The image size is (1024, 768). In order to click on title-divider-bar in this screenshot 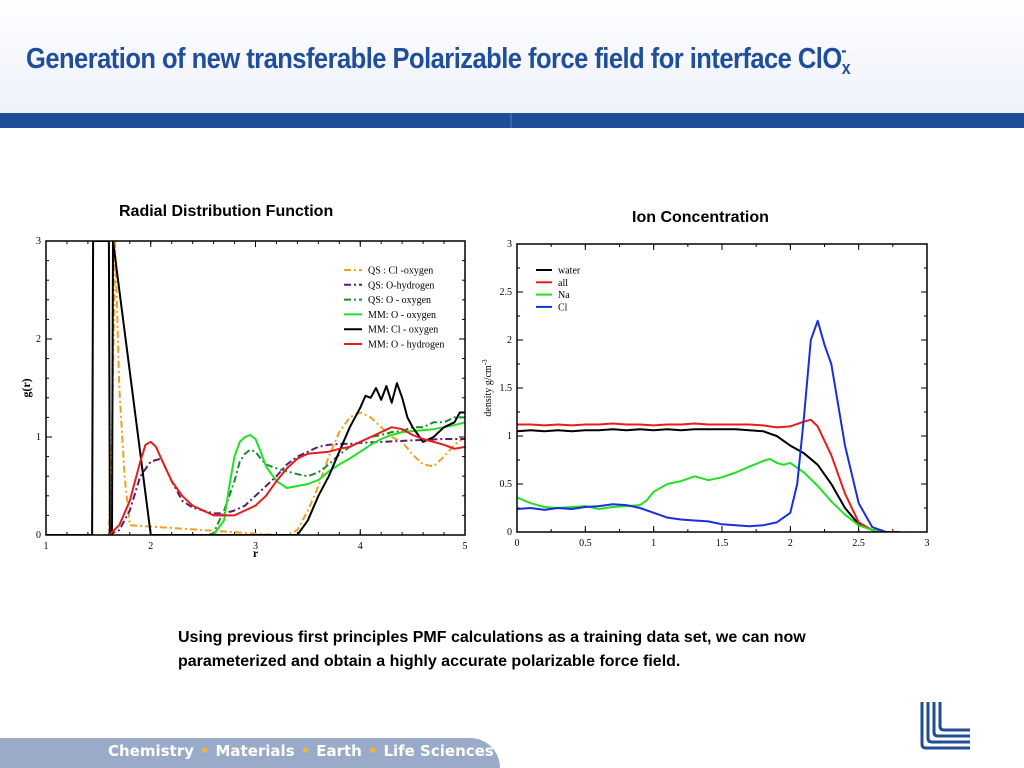, I will do `click(512, 120)`.